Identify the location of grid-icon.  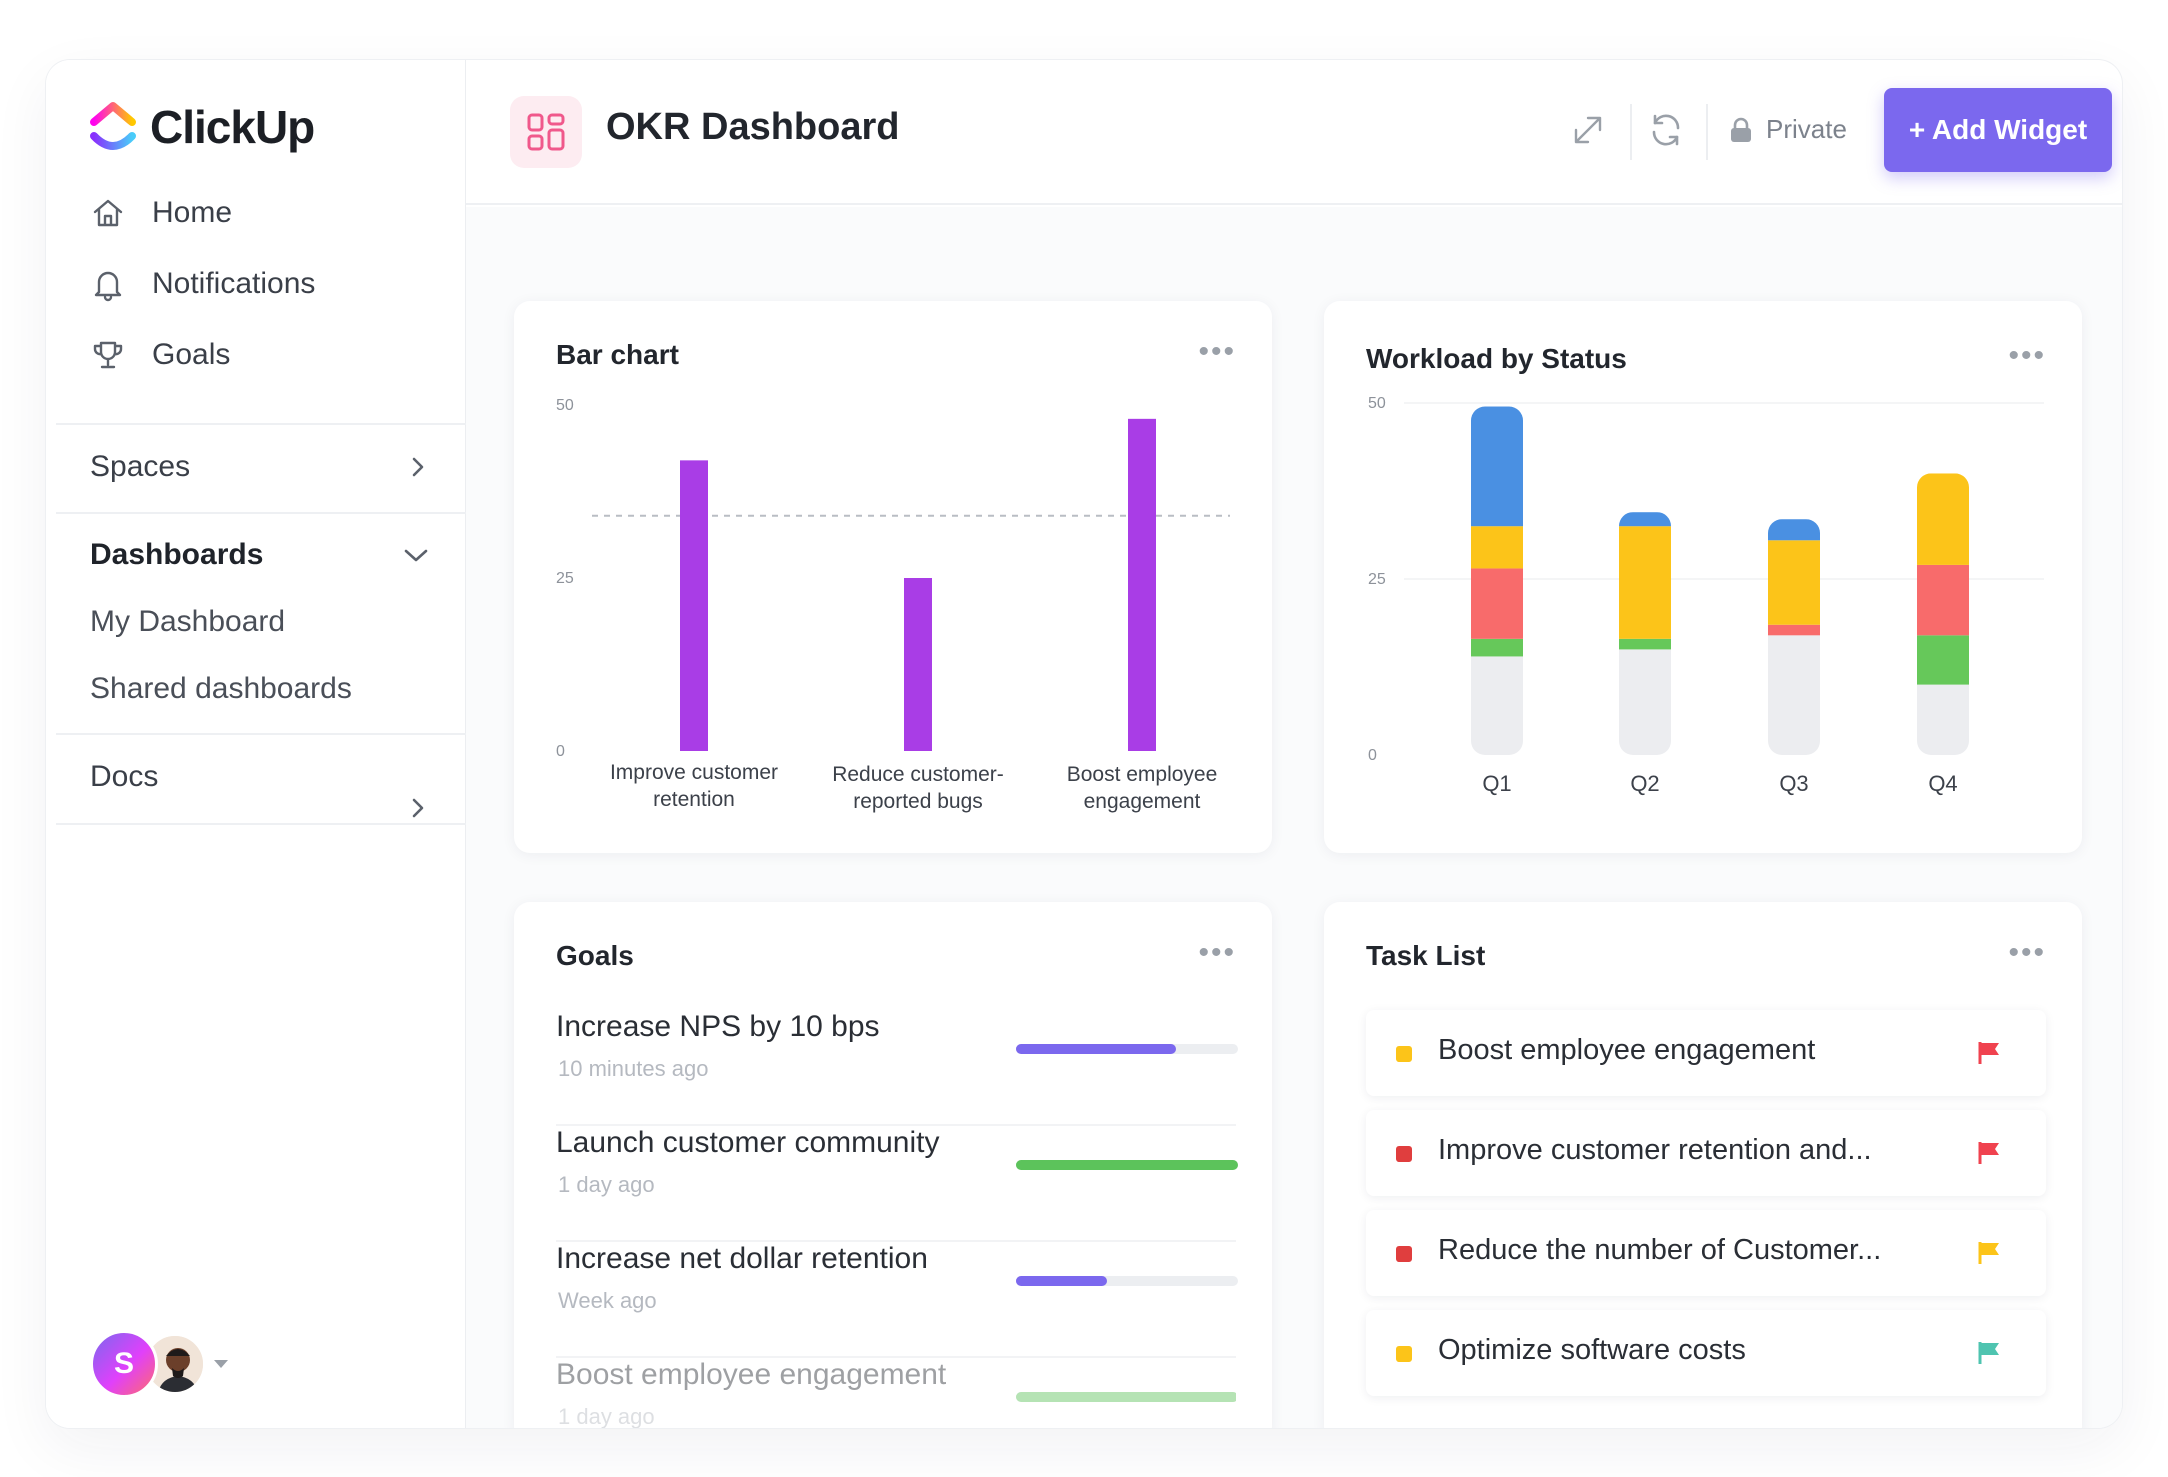
(546, 132).